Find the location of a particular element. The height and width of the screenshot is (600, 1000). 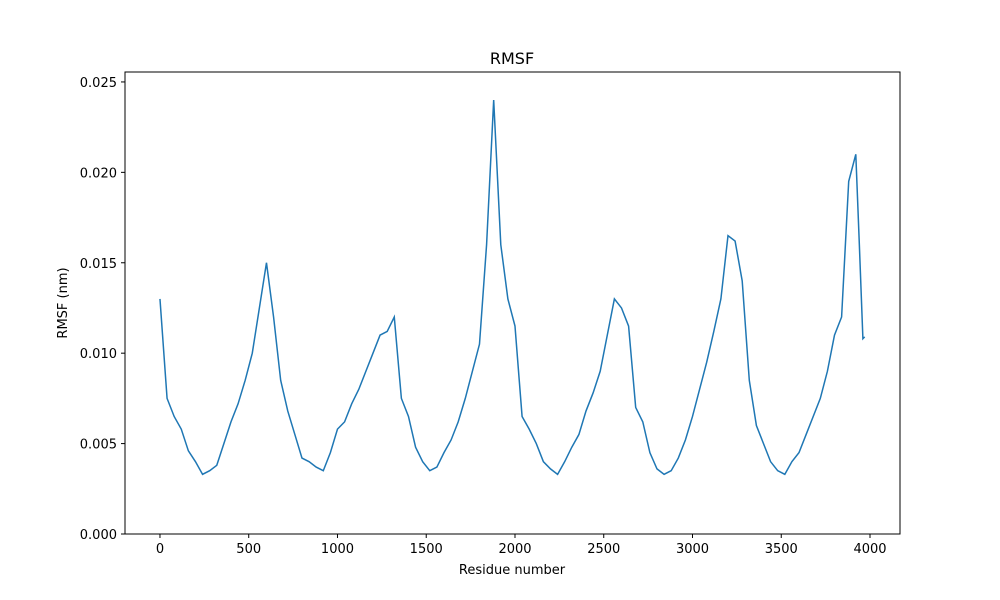

x-tick-label: 3000 is located at coordinates (692, 549).